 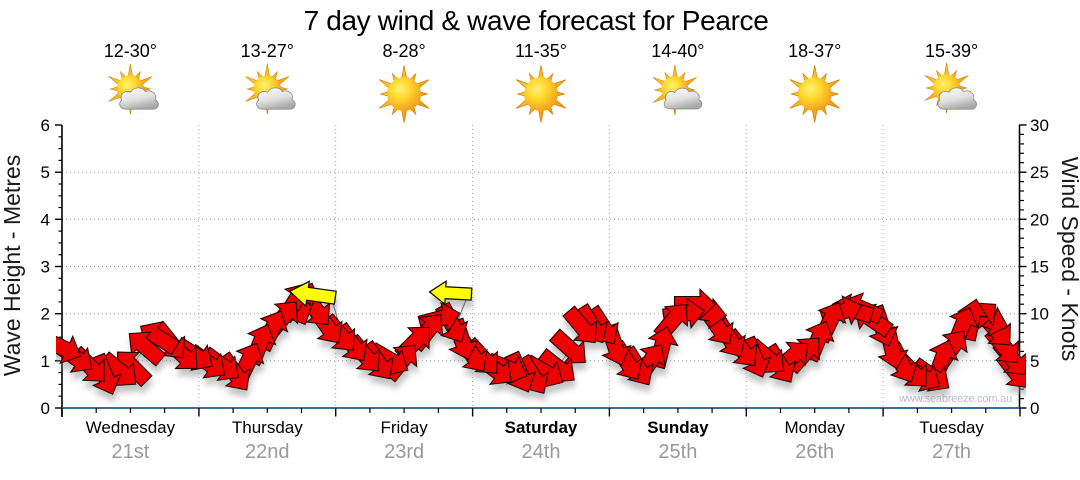 What do you see at coordinates (267, 51) in the screenshot?
I see `svg-text: 13-27°` at bounding box center [267, 51].